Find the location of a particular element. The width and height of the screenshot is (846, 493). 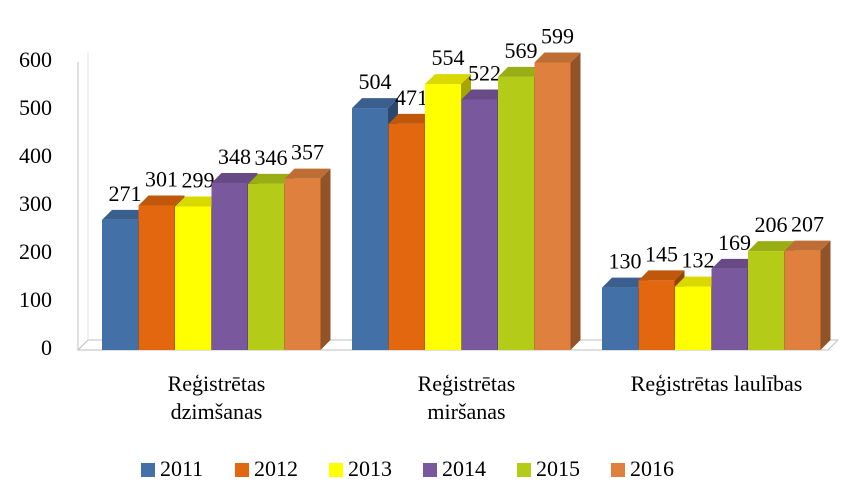

legend-label: 2015 is located at coordinates (558, 468).